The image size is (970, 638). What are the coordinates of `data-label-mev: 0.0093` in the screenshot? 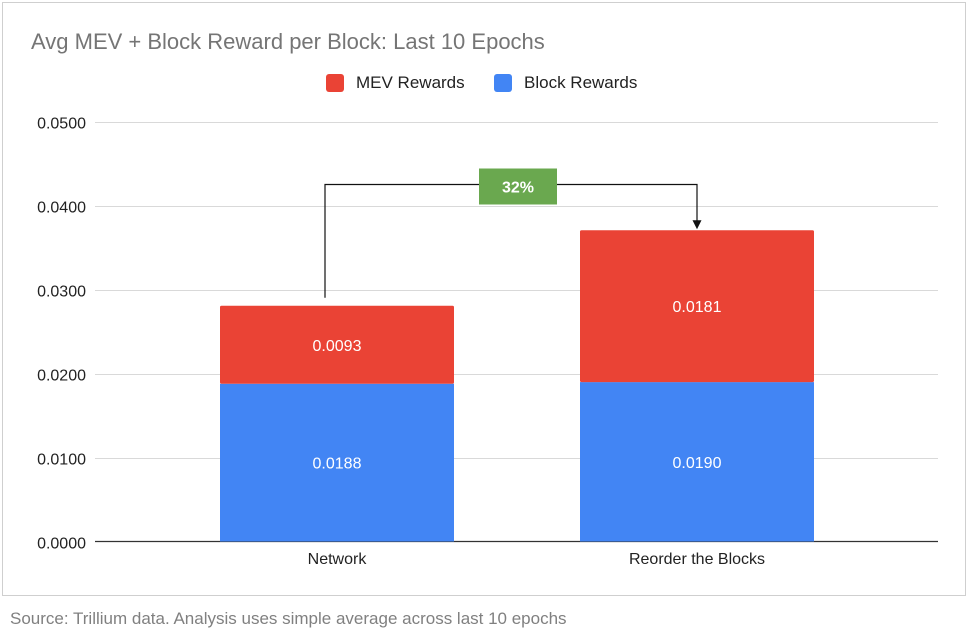 It's located at (337, 346).